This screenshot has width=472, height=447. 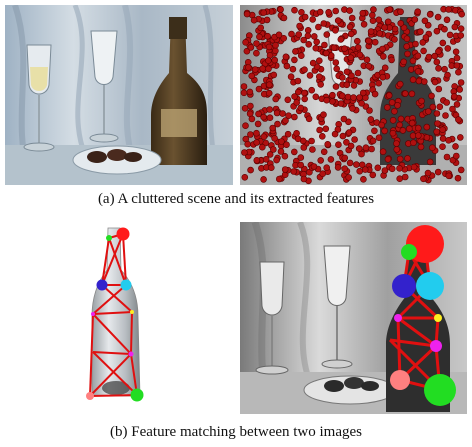 I want to click on caption-b: (b) Feature matching between two images, so click(x=236, y=432).